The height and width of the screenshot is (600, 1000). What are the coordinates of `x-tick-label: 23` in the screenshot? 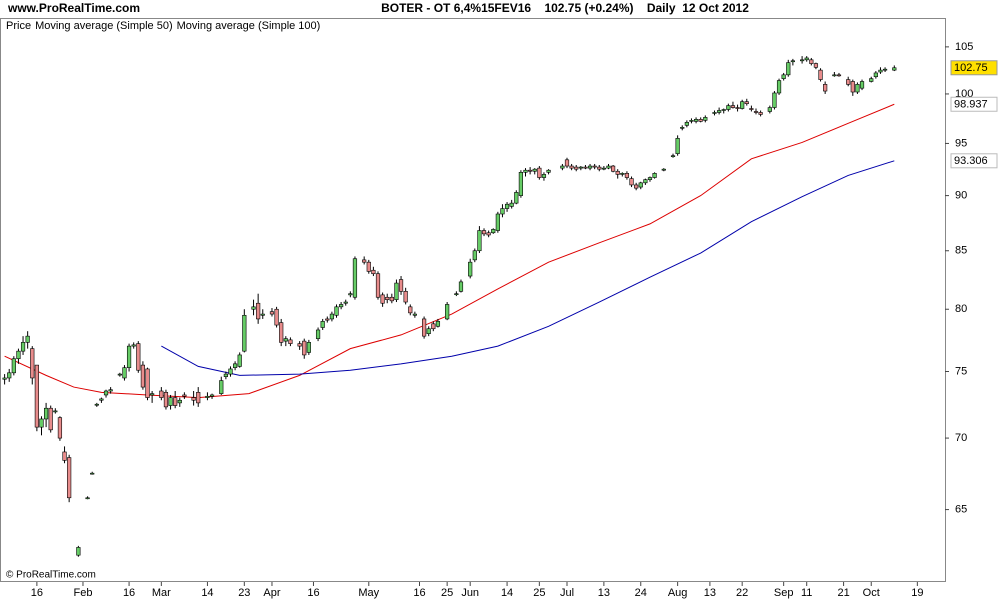 It's located at (244, 593).